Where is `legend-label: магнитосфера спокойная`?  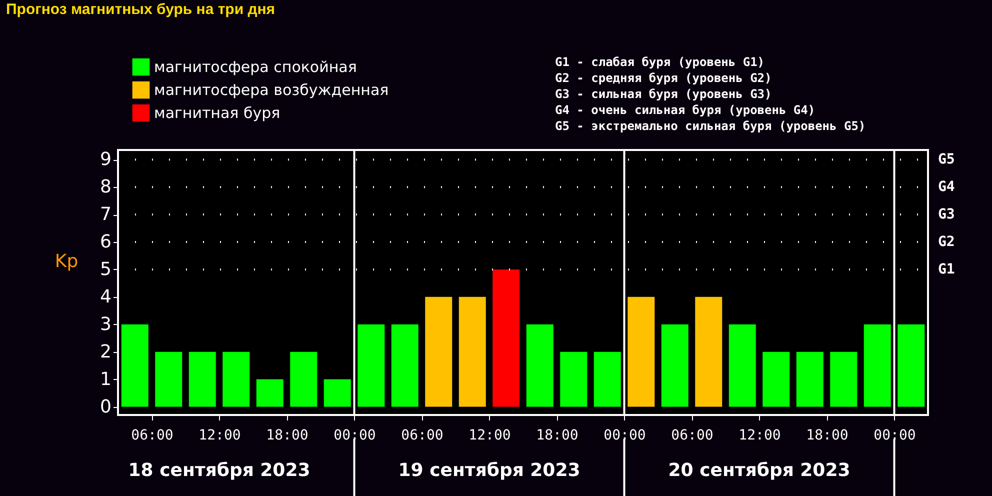 legend-label: магнитосфера спокойная is located at coordinates (255, 67).